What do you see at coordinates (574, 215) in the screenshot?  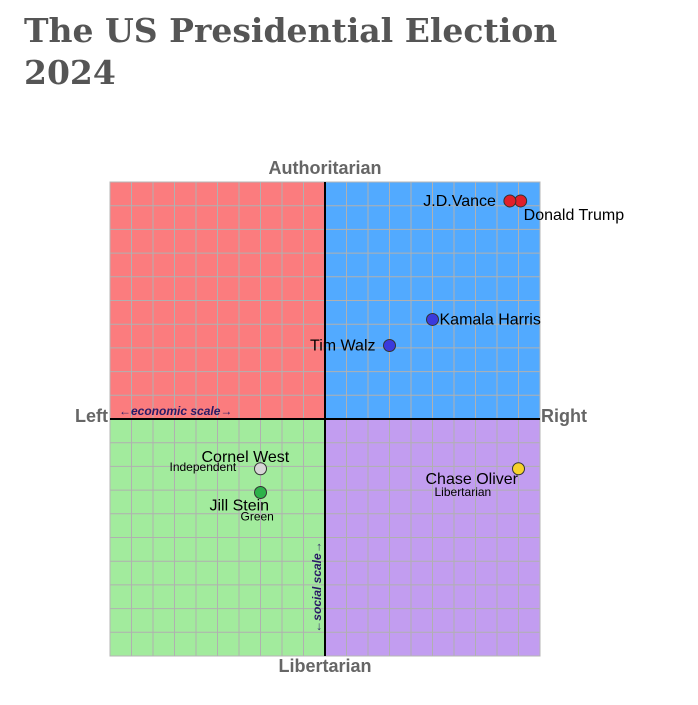 I see `point-label-donald-trump: Donald Trump` at bounding box center [574, 215].